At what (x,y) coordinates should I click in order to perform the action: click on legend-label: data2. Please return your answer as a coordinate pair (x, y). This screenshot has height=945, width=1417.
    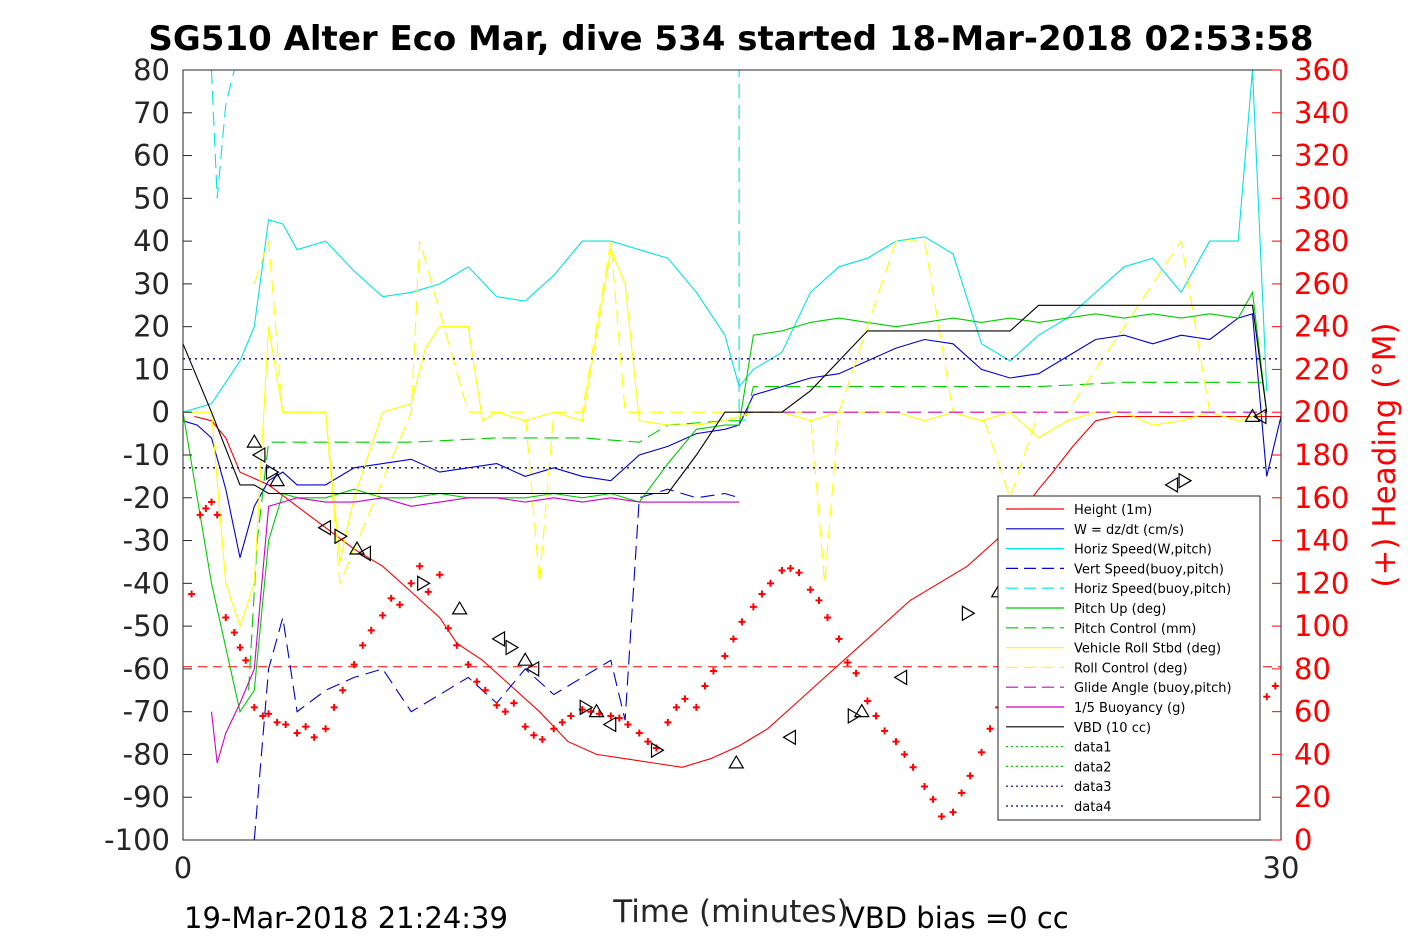
    Looking at the image, I should click on (1093, 767).